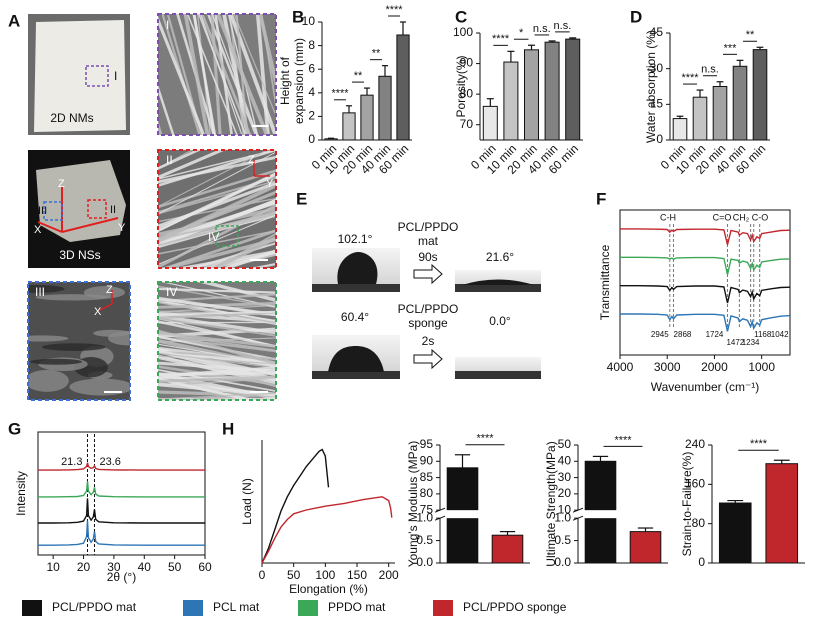 This screenshot has height=622, width=825. What do you see at coordinates (228, 428) in the screenshot?
I see `panel-label: H` at bounding box center [228, 428].